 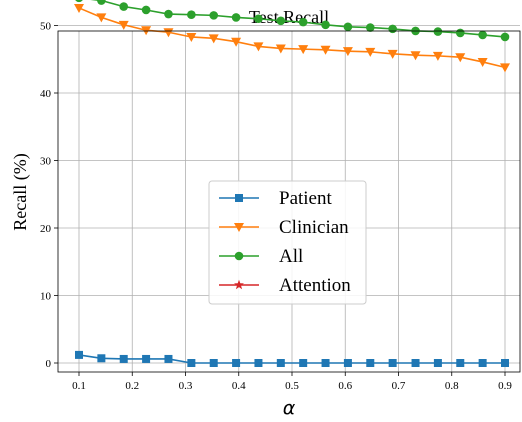 I want to click on legend-item-attention: Attention, so click(x=285, y=285).